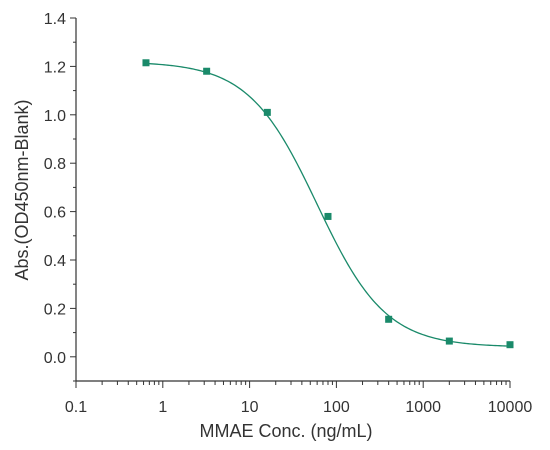  What do you see at coordinates (55, 67) in the screenshot?
I see `y-tick-label: 1.2` at bounding box center [55, 67].